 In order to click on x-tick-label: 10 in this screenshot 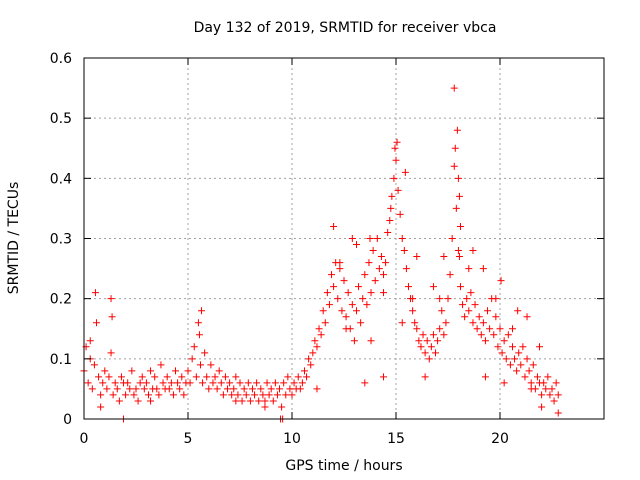, I will do `click(292, 439)`.